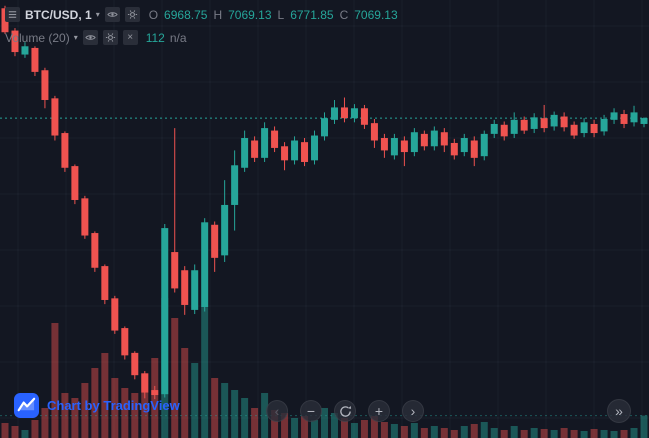  What do you see at coordinates (619, 411) in the screenshot?
I see `jump-to-latest-button: »` at bounding box center [619, 411].